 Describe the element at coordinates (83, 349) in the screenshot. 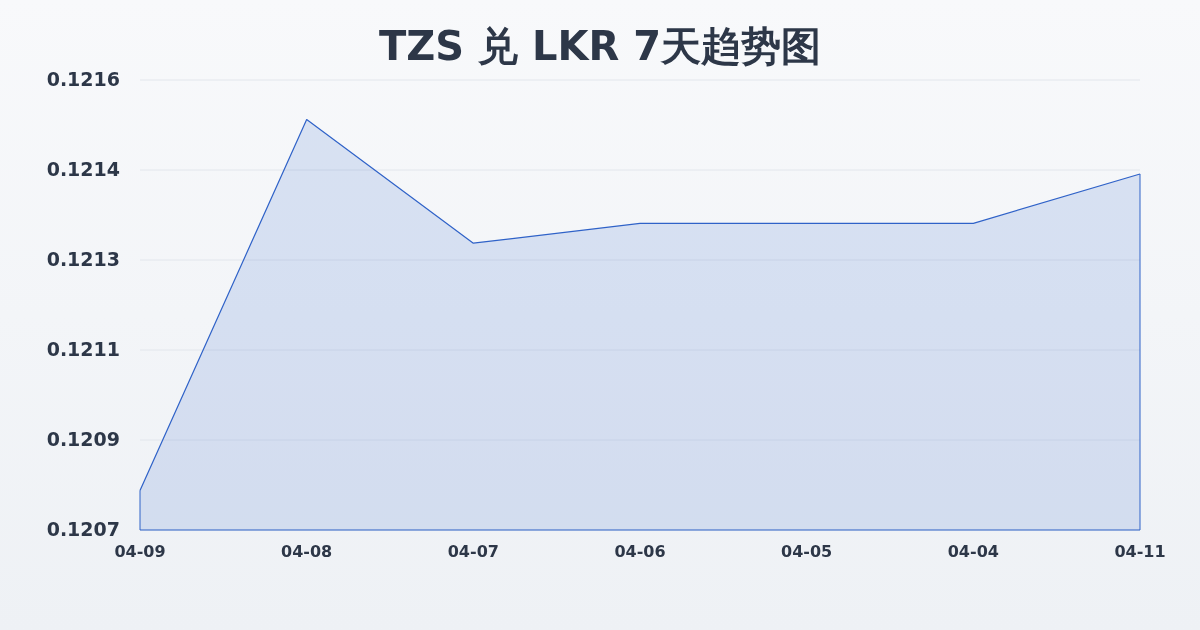

I see `y-tick-label: 0.1211` at that location.